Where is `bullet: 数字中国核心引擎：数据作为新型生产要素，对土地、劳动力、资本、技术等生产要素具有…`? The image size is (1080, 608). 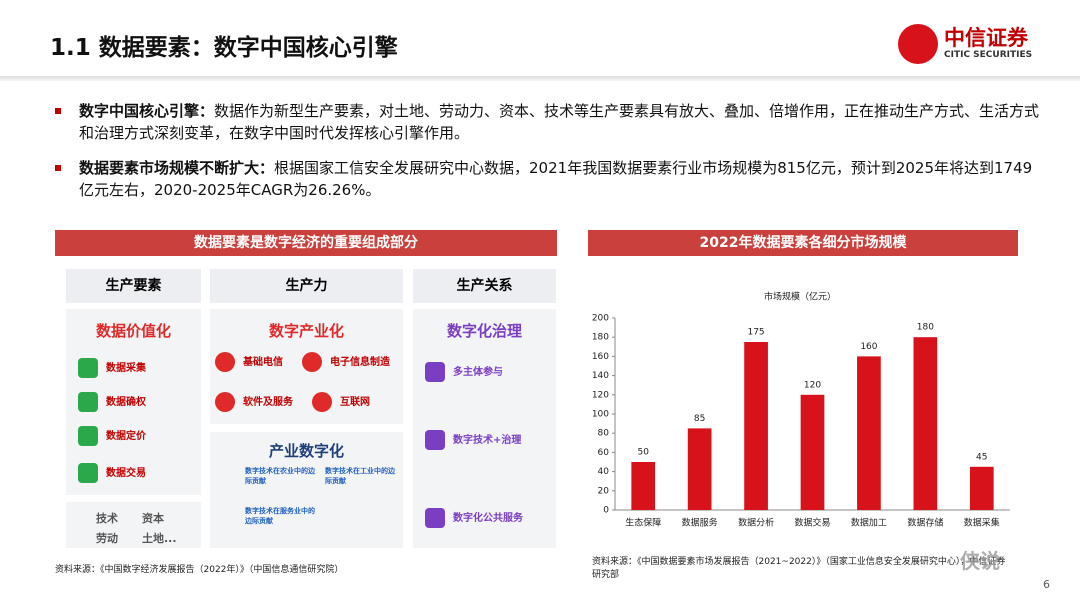 bullet: 数字中国核心引擎：数据作为新型生产要素，对土地、劳动力、资本、技术等生产要素具有… is located at coordinates (547, 122).